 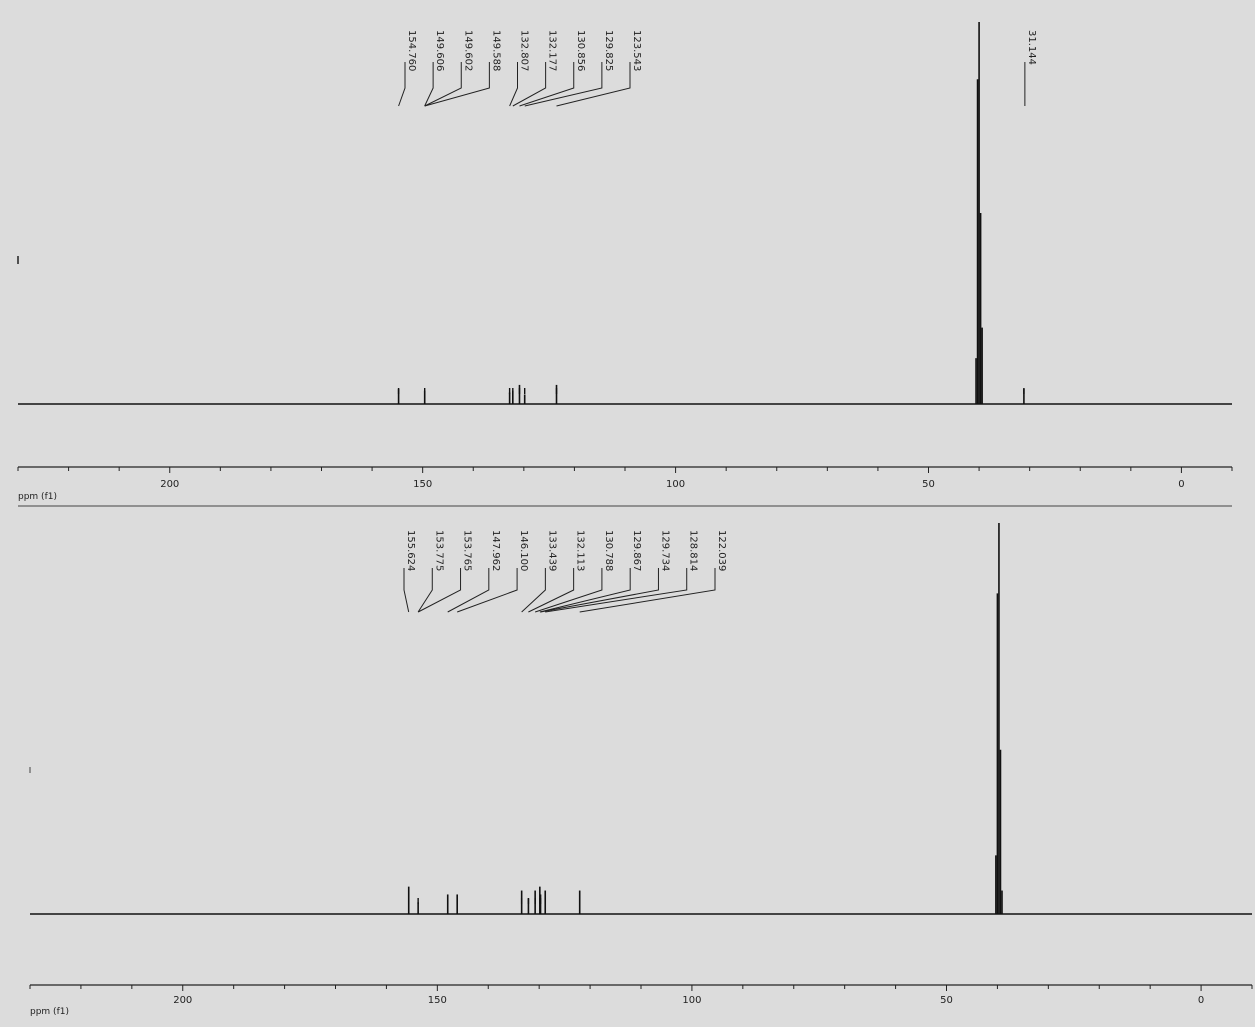 I want to click on peak-label: 153.775, so click(x=438, y=550).